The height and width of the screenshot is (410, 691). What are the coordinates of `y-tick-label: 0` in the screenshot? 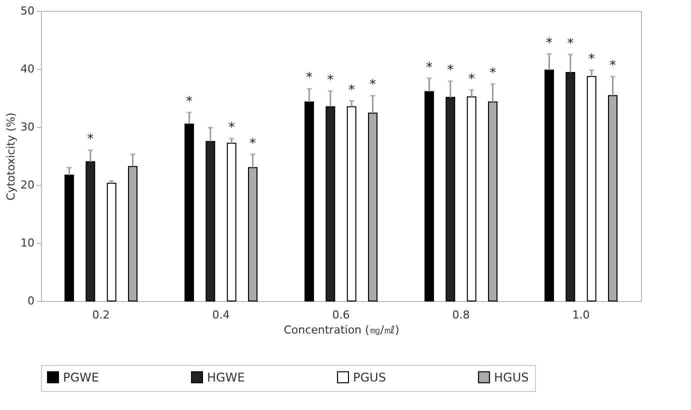 It's located at (31, 301).